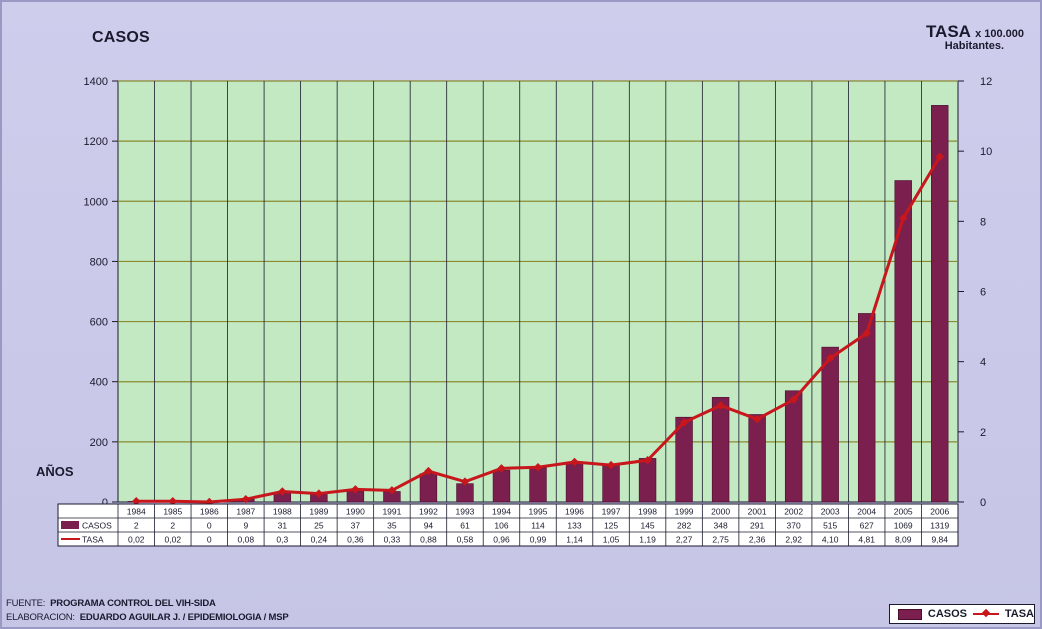 Image resolution: width=1042 pixels, height=629 pixels. What do you see at coordinates (757, 526) in the screenshot?
I see `data-label-casos: 291` at bounding box center [757, 526].